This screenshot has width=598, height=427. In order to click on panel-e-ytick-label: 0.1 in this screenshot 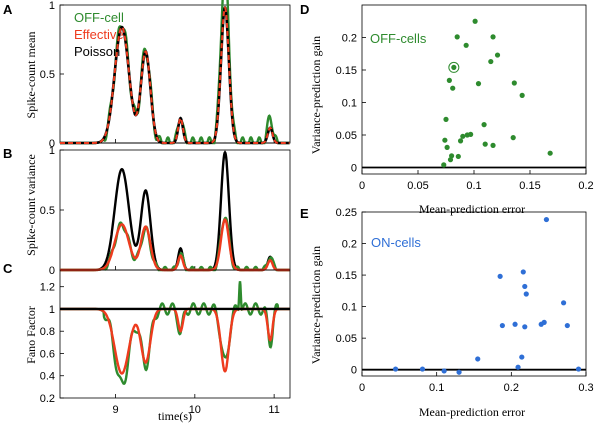, I will do `click(349, 308)`.